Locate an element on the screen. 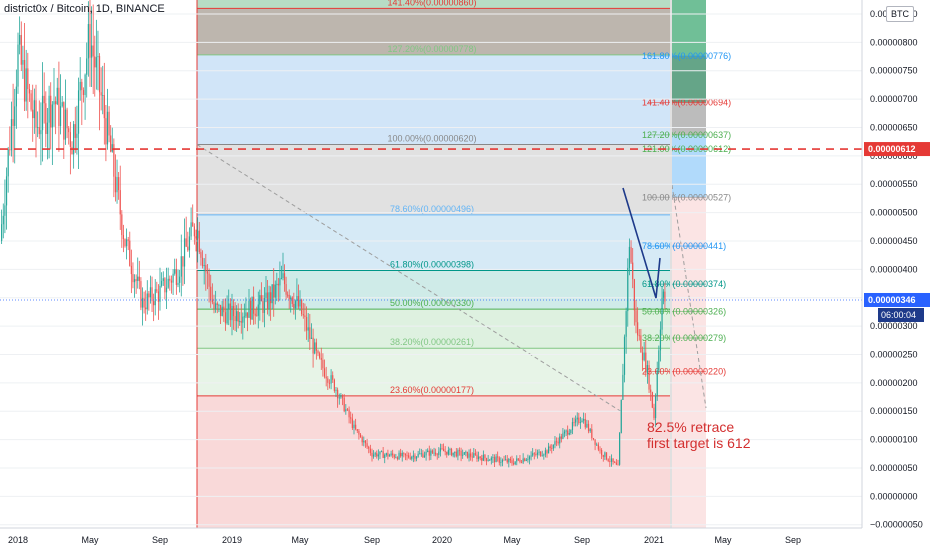  fib-level-label: 50.00%(0.00000330) is located at coordinates (432, 303).